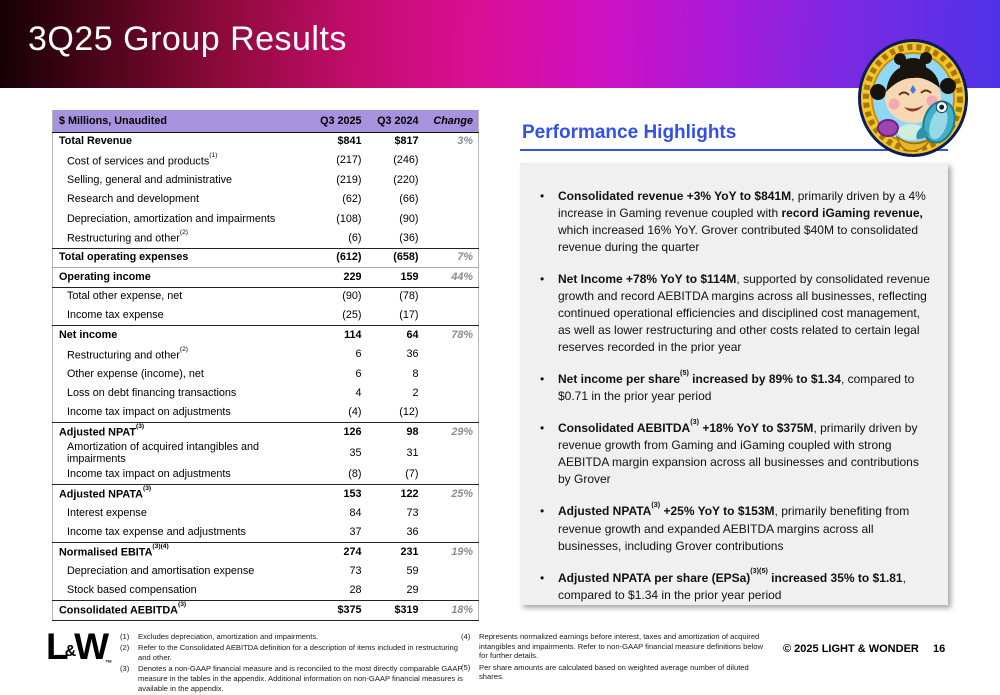  I want to click on table-row: Research and development (62) (66), so click(266, 199).